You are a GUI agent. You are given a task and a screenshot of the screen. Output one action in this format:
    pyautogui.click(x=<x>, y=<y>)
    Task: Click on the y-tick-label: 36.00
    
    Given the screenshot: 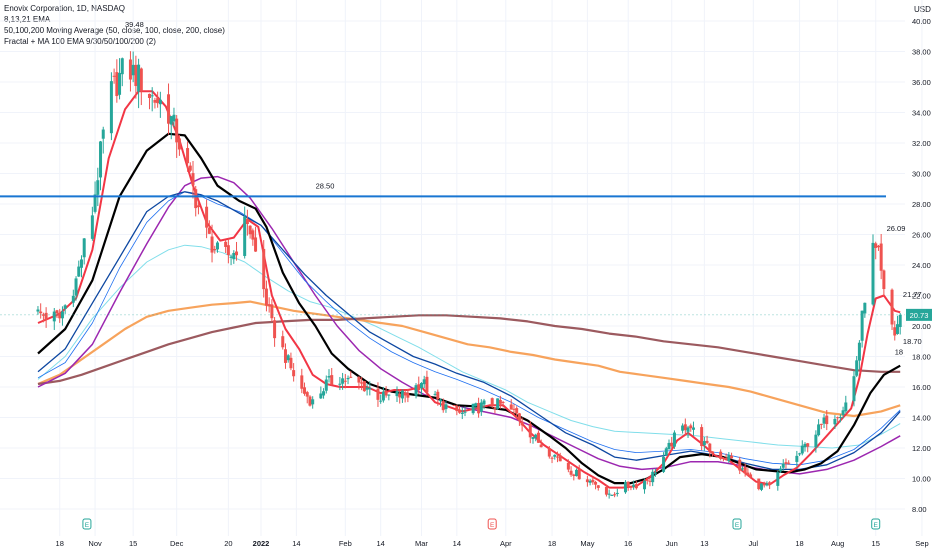 What is the action you would take?
    pyautogui.click(x=921, y=82)
    